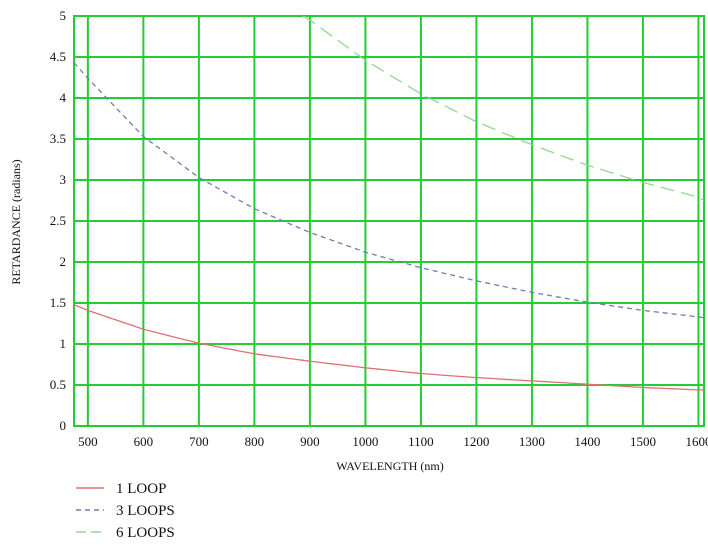  I want to click on legend-label-1: 1 LOOP, so click(141, 489).